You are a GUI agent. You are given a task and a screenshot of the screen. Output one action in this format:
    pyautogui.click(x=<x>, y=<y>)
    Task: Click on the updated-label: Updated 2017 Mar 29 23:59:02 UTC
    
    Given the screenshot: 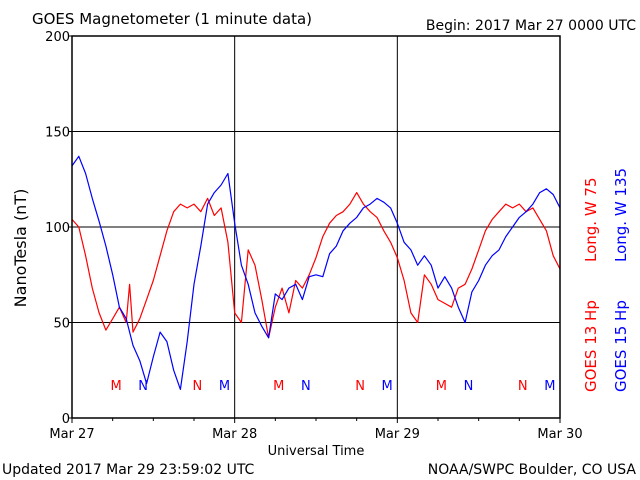 What is the action you would take?
    pyautogui.click(x=128, y=470)
    